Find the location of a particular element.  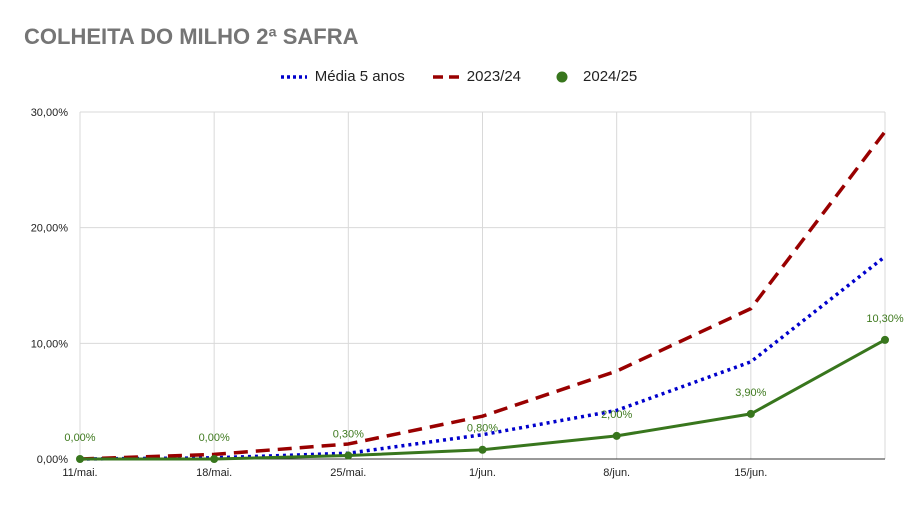

x-tick-label: 11/mai. is located at coordinates (79, 473).